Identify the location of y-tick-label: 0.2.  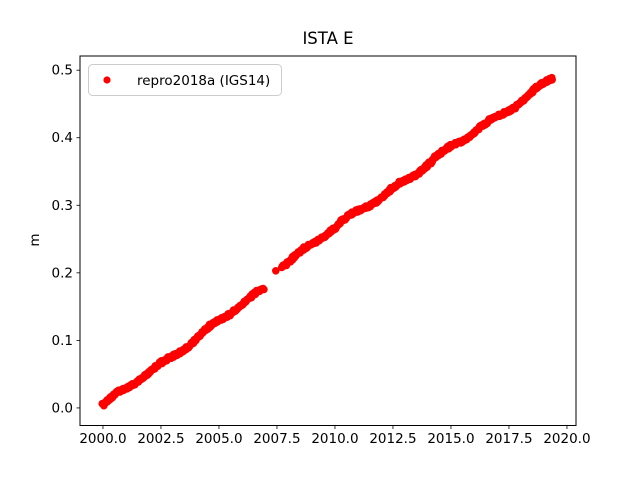
(62, 273).